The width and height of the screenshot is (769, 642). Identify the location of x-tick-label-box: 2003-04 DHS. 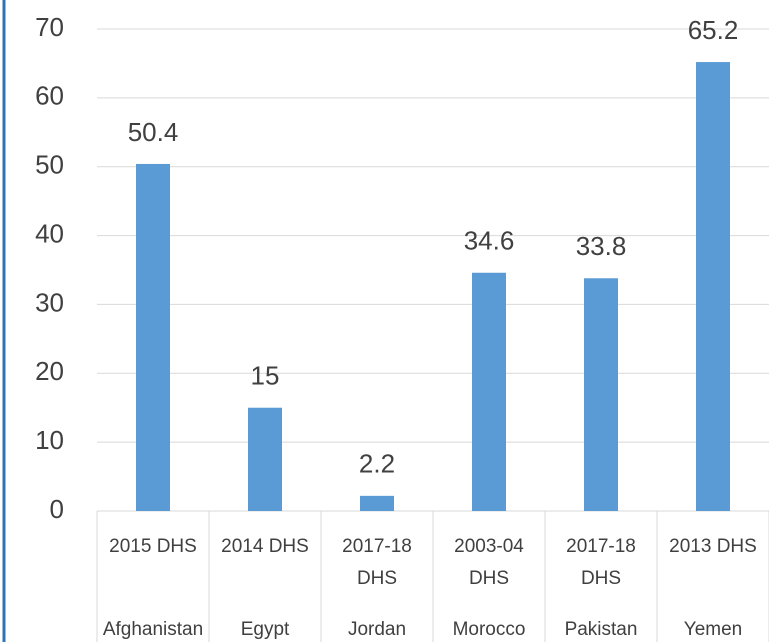
(489, 562).